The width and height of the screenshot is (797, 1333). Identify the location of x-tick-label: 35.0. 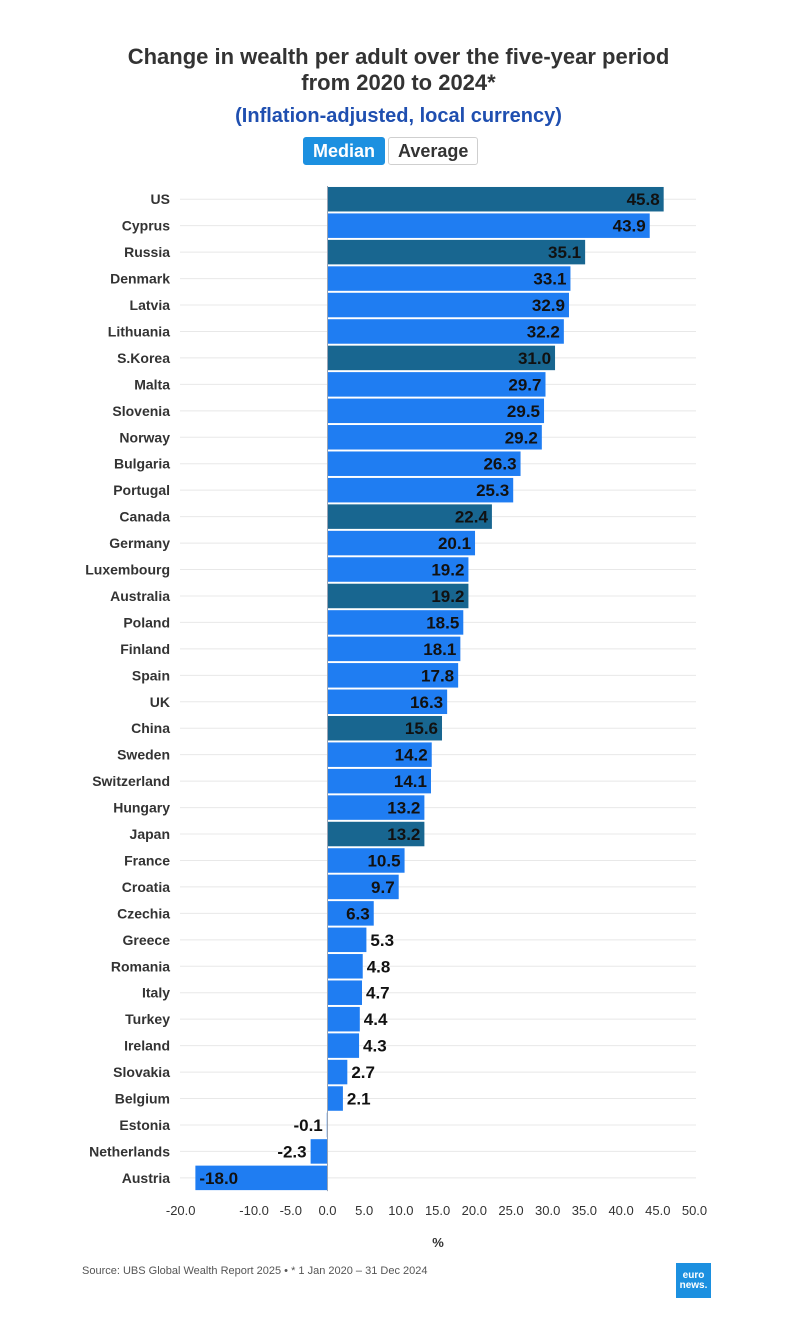
(584, 1210).